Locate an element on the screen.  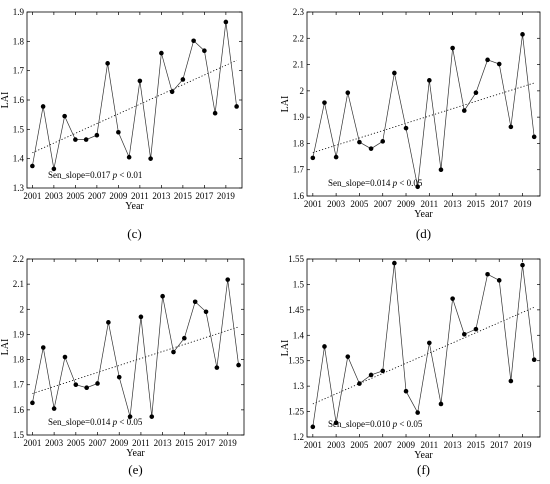
y-tick-label: 1.35 is located at coordinates (296, 361).